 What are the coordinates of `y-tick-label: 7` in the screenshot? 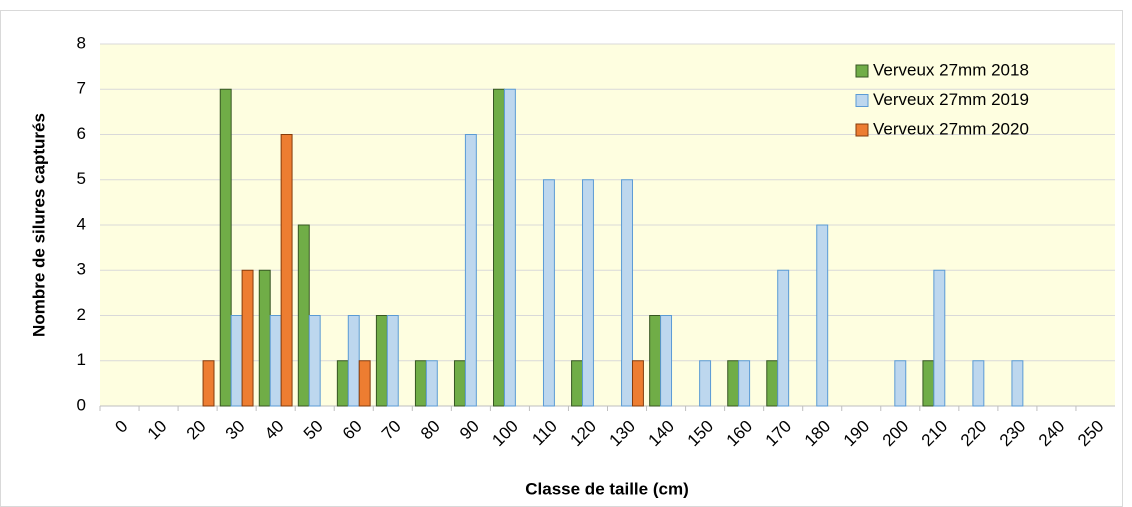 It's located at (81, 88).